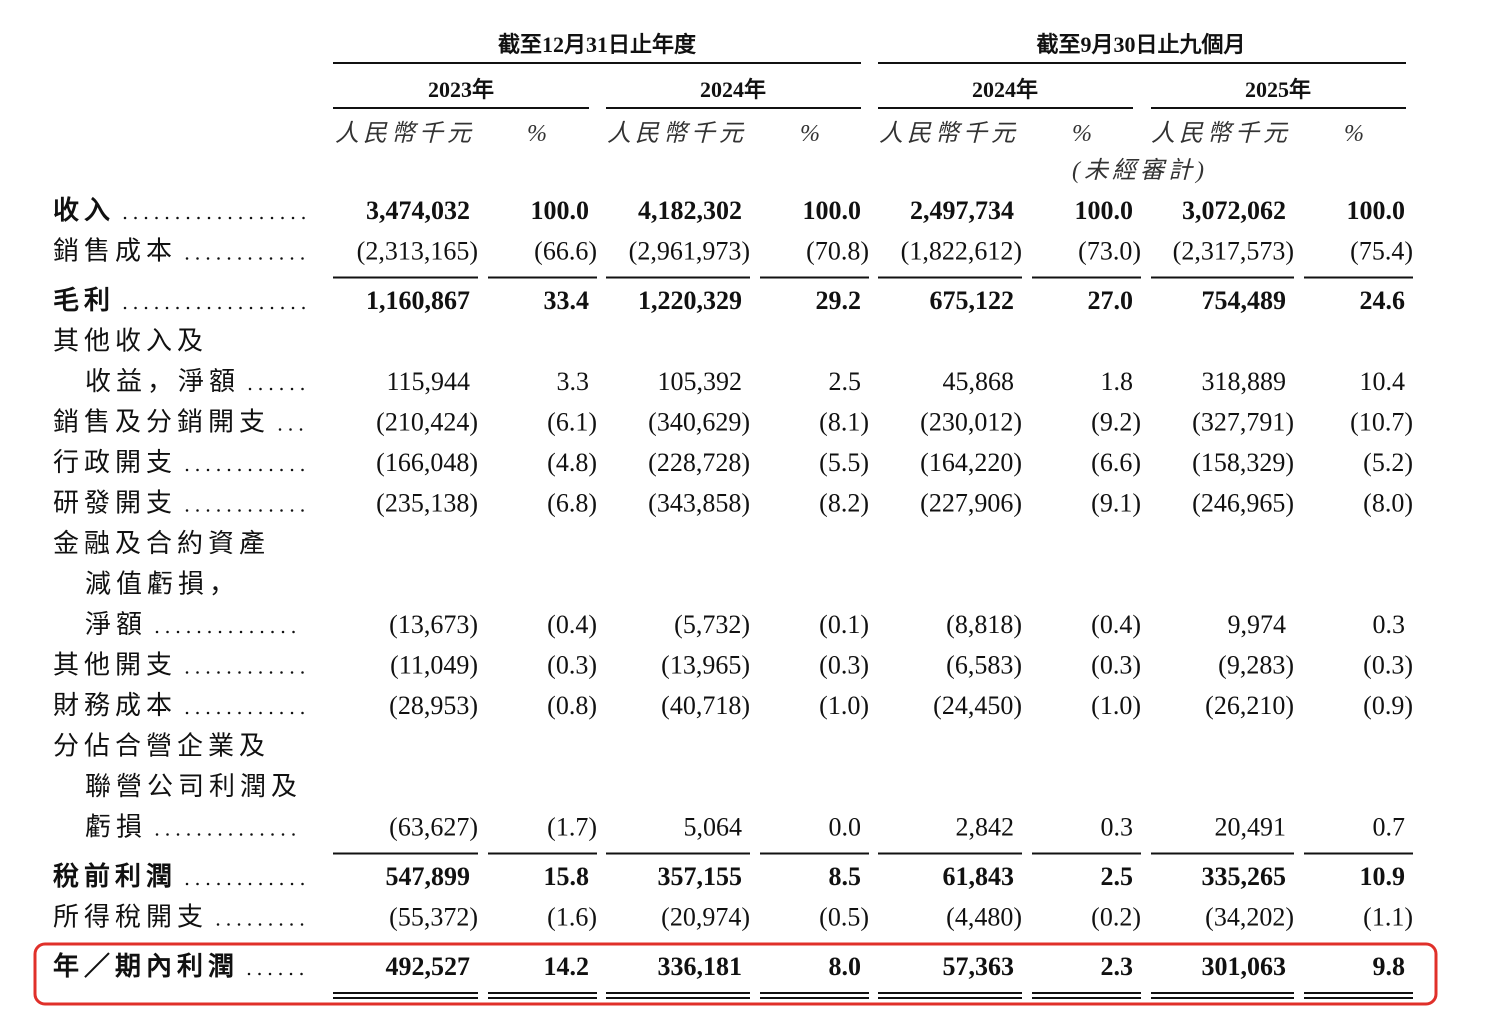  What do you see at coordinates (597, 44) in the screenshot?
I see `group-header: 截至12月31日止年度` at bounding box center [597, 44].